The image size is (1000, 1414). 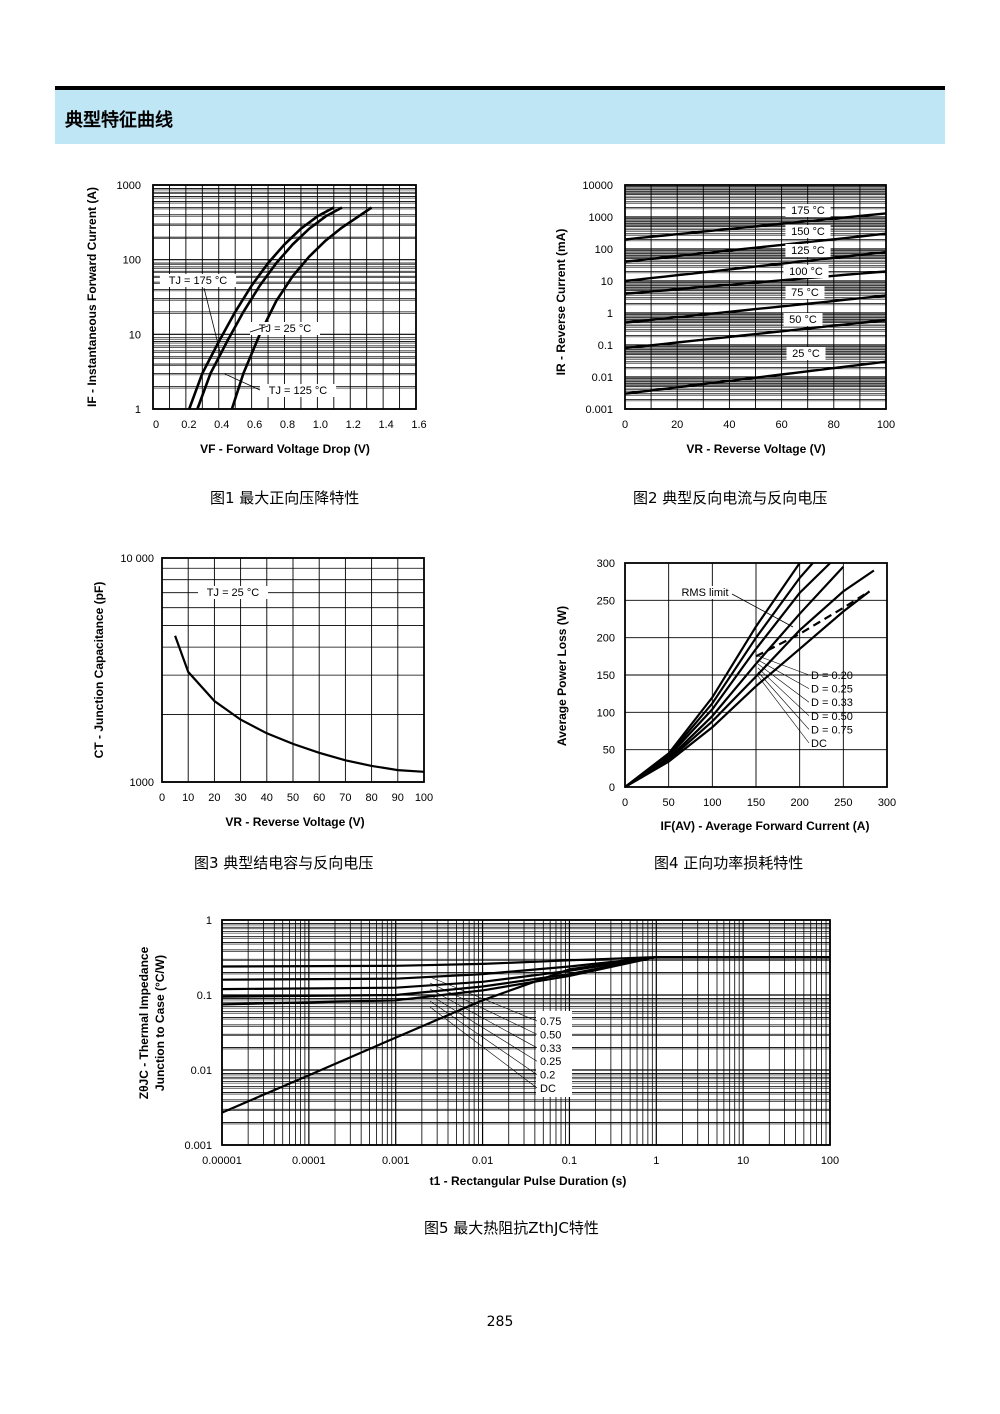 I want to click on x-tick-label: 100, so click(x=712, y=803).